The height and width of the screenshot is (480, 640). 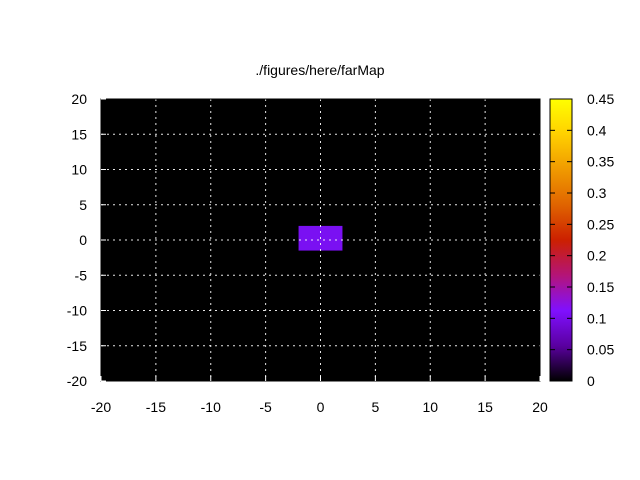 I want to click on y-tick-label: -10, so click(x=77, y=311).